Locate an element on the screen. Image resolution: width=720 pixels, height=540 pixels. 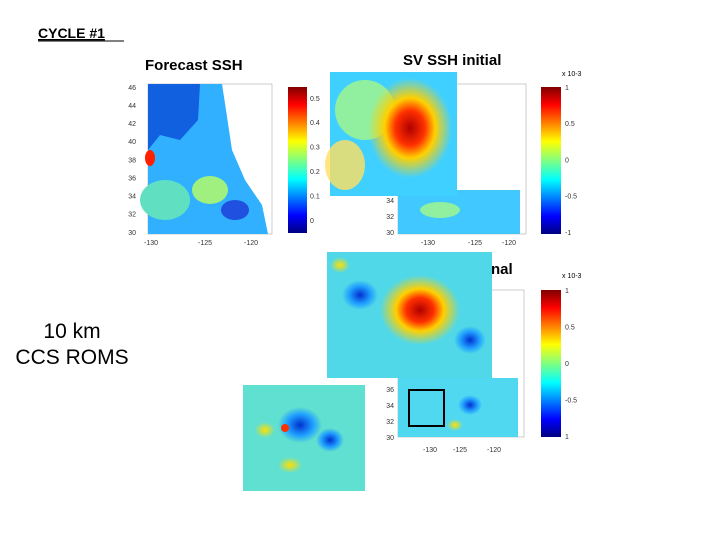
sv-final-map is located at coordinates (426, 345).